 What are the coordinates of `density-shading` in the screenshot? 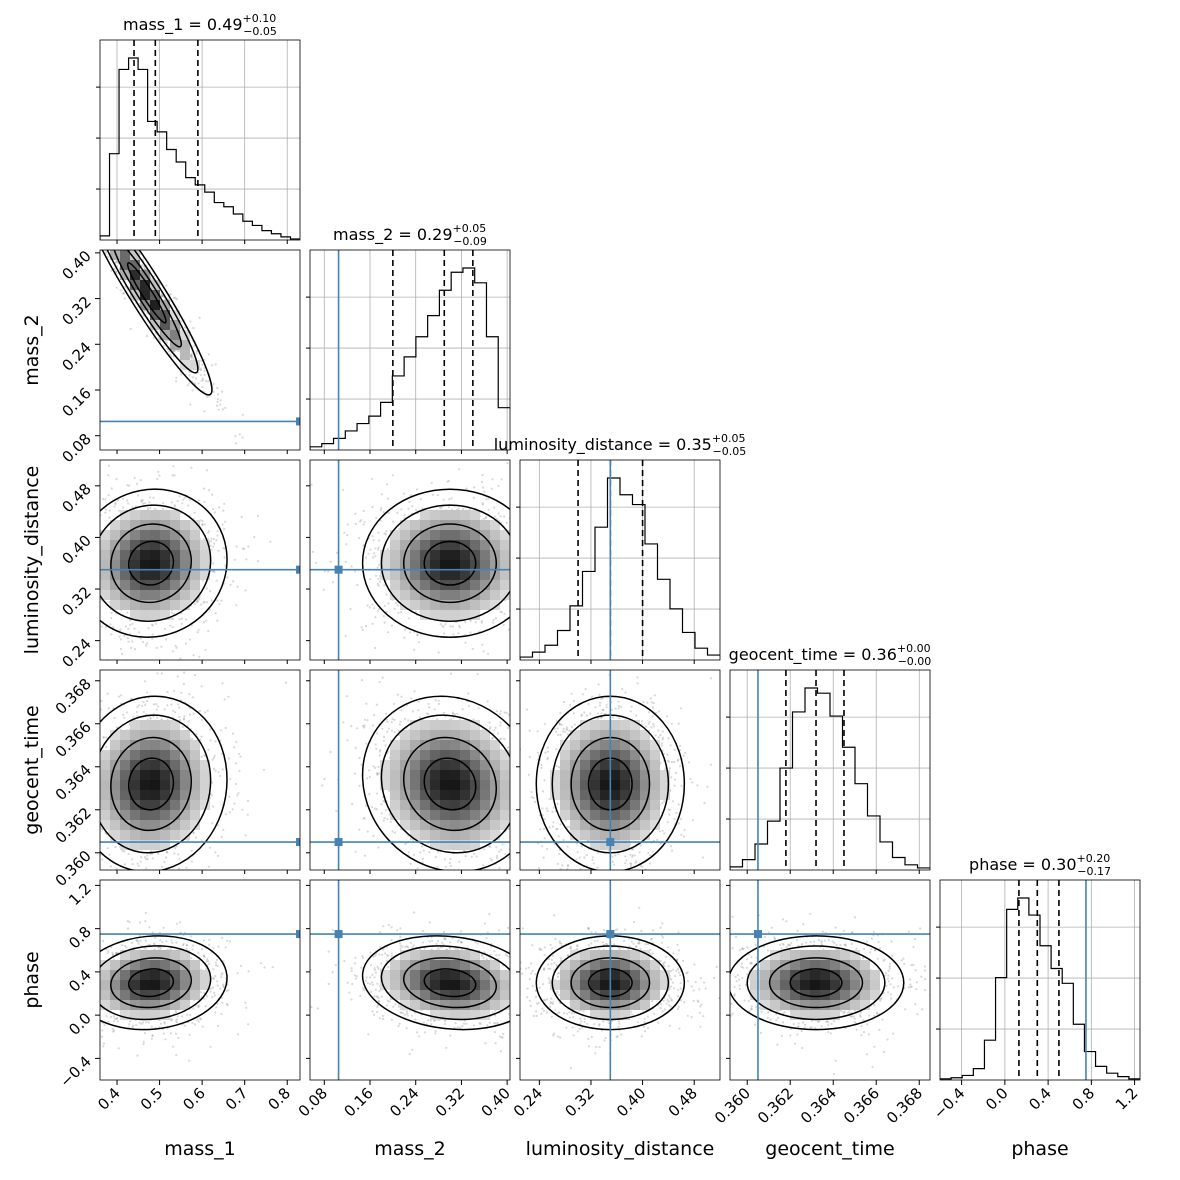 It's located at (155, 785).